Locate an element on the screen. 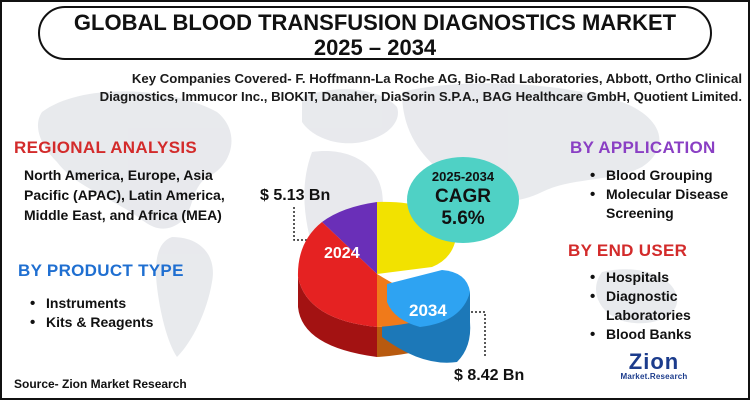 The height and width of the screenshot is (400, 750). logo-tagline: Market.Research is located at coordinates (654, 376).